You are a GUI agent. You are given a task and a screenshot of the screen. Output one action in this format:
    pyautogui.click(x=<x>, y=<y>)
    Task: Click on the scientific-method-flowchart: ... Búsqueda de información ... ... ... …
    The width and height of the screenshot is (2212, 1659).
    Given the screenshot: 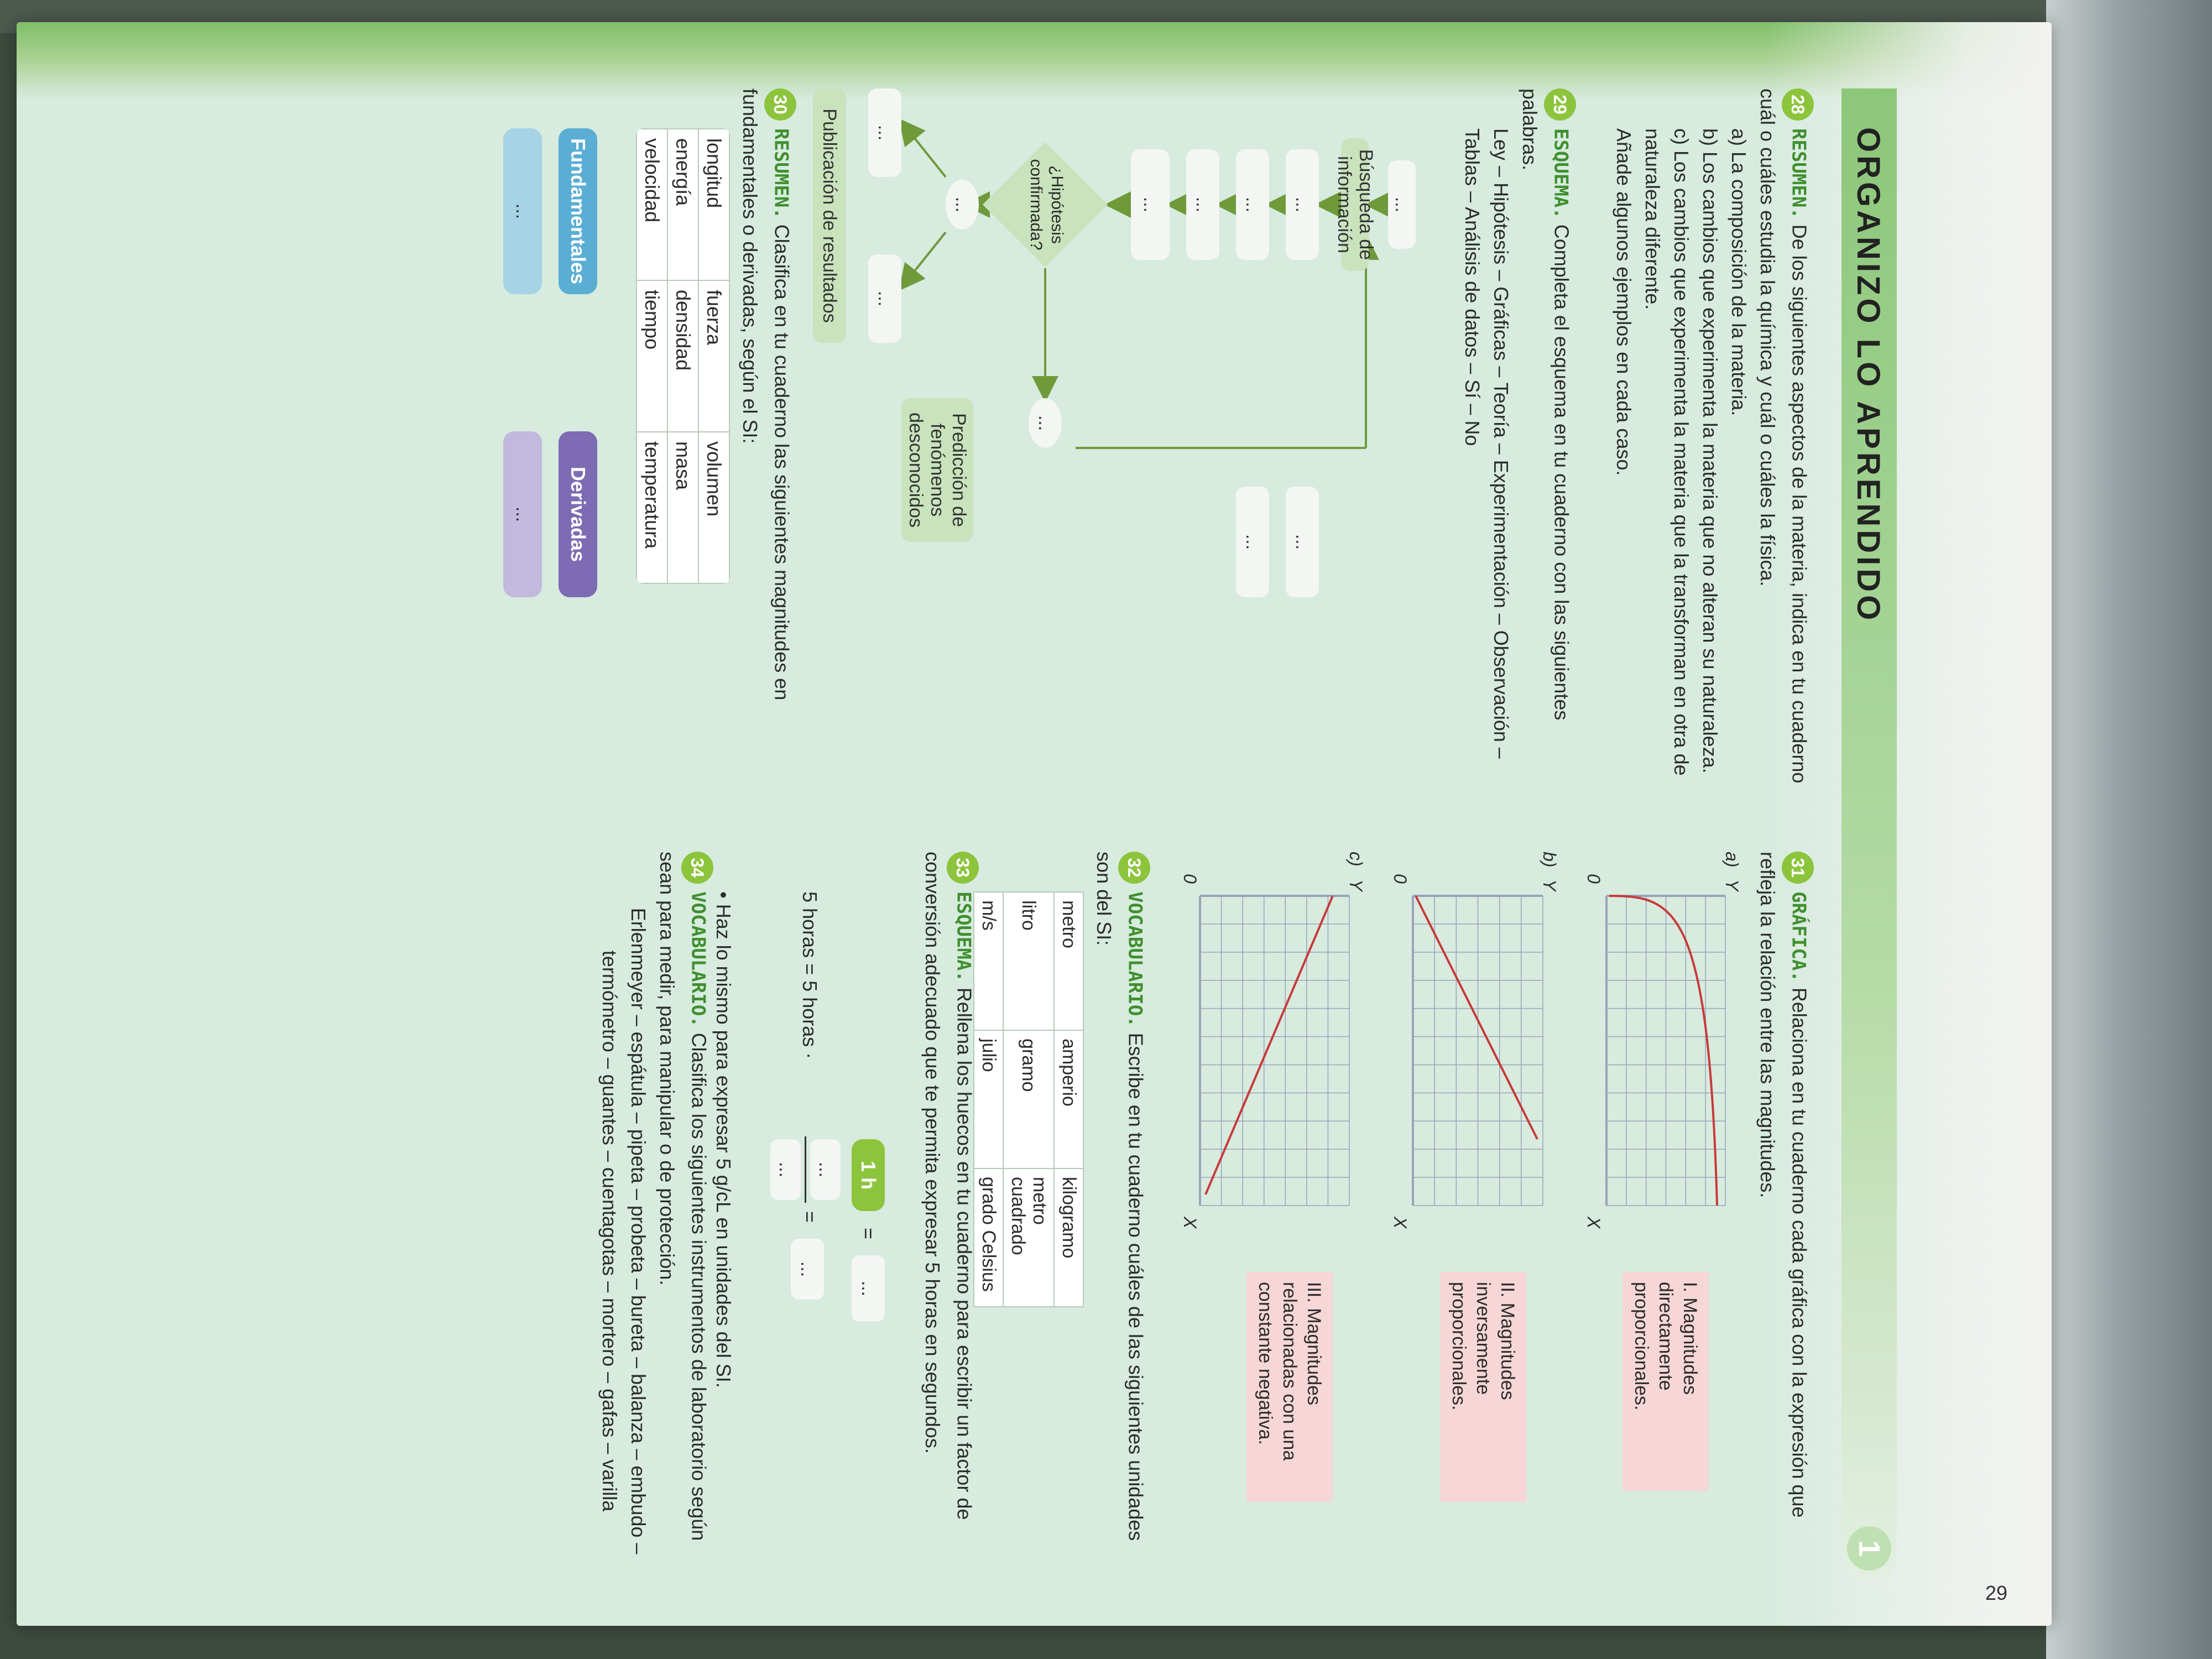 What is the action you would take?
    pyautogui.click(x=1112, y=448)
    